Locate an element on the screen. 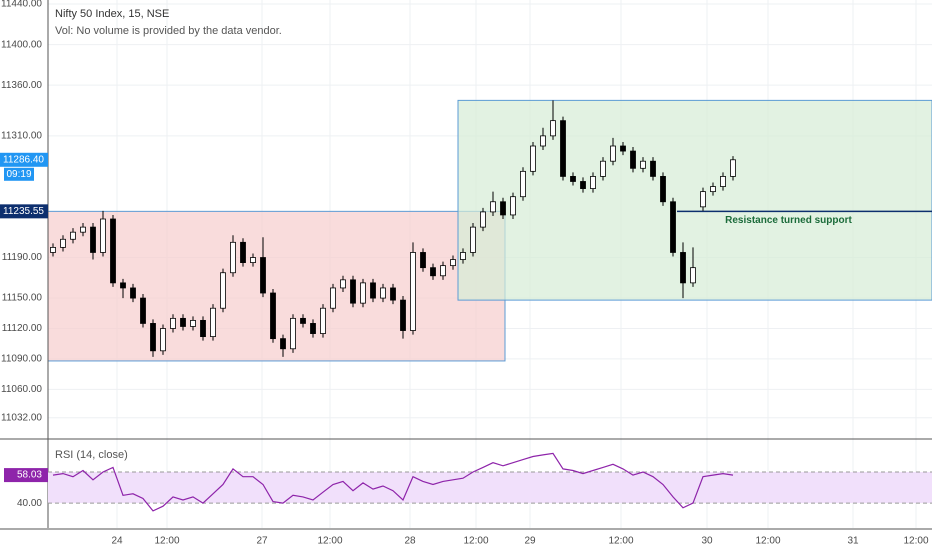 This screenshot has height=550, width=932. x-tick-label: 27 is located at coordinates (262, 541).